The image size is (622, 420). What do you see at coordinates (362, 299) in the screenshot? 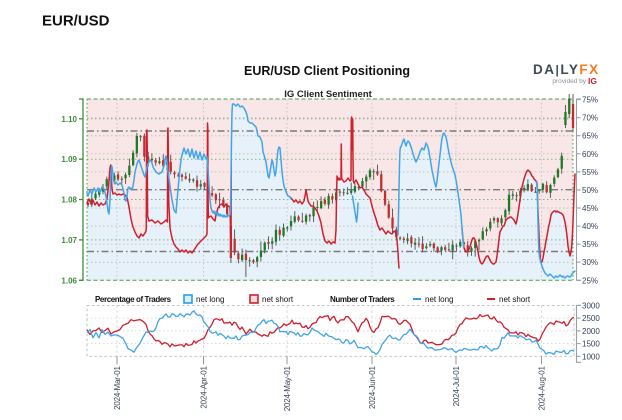
I see `svg-text: Number of Traders` at bounding box center [362, 299].